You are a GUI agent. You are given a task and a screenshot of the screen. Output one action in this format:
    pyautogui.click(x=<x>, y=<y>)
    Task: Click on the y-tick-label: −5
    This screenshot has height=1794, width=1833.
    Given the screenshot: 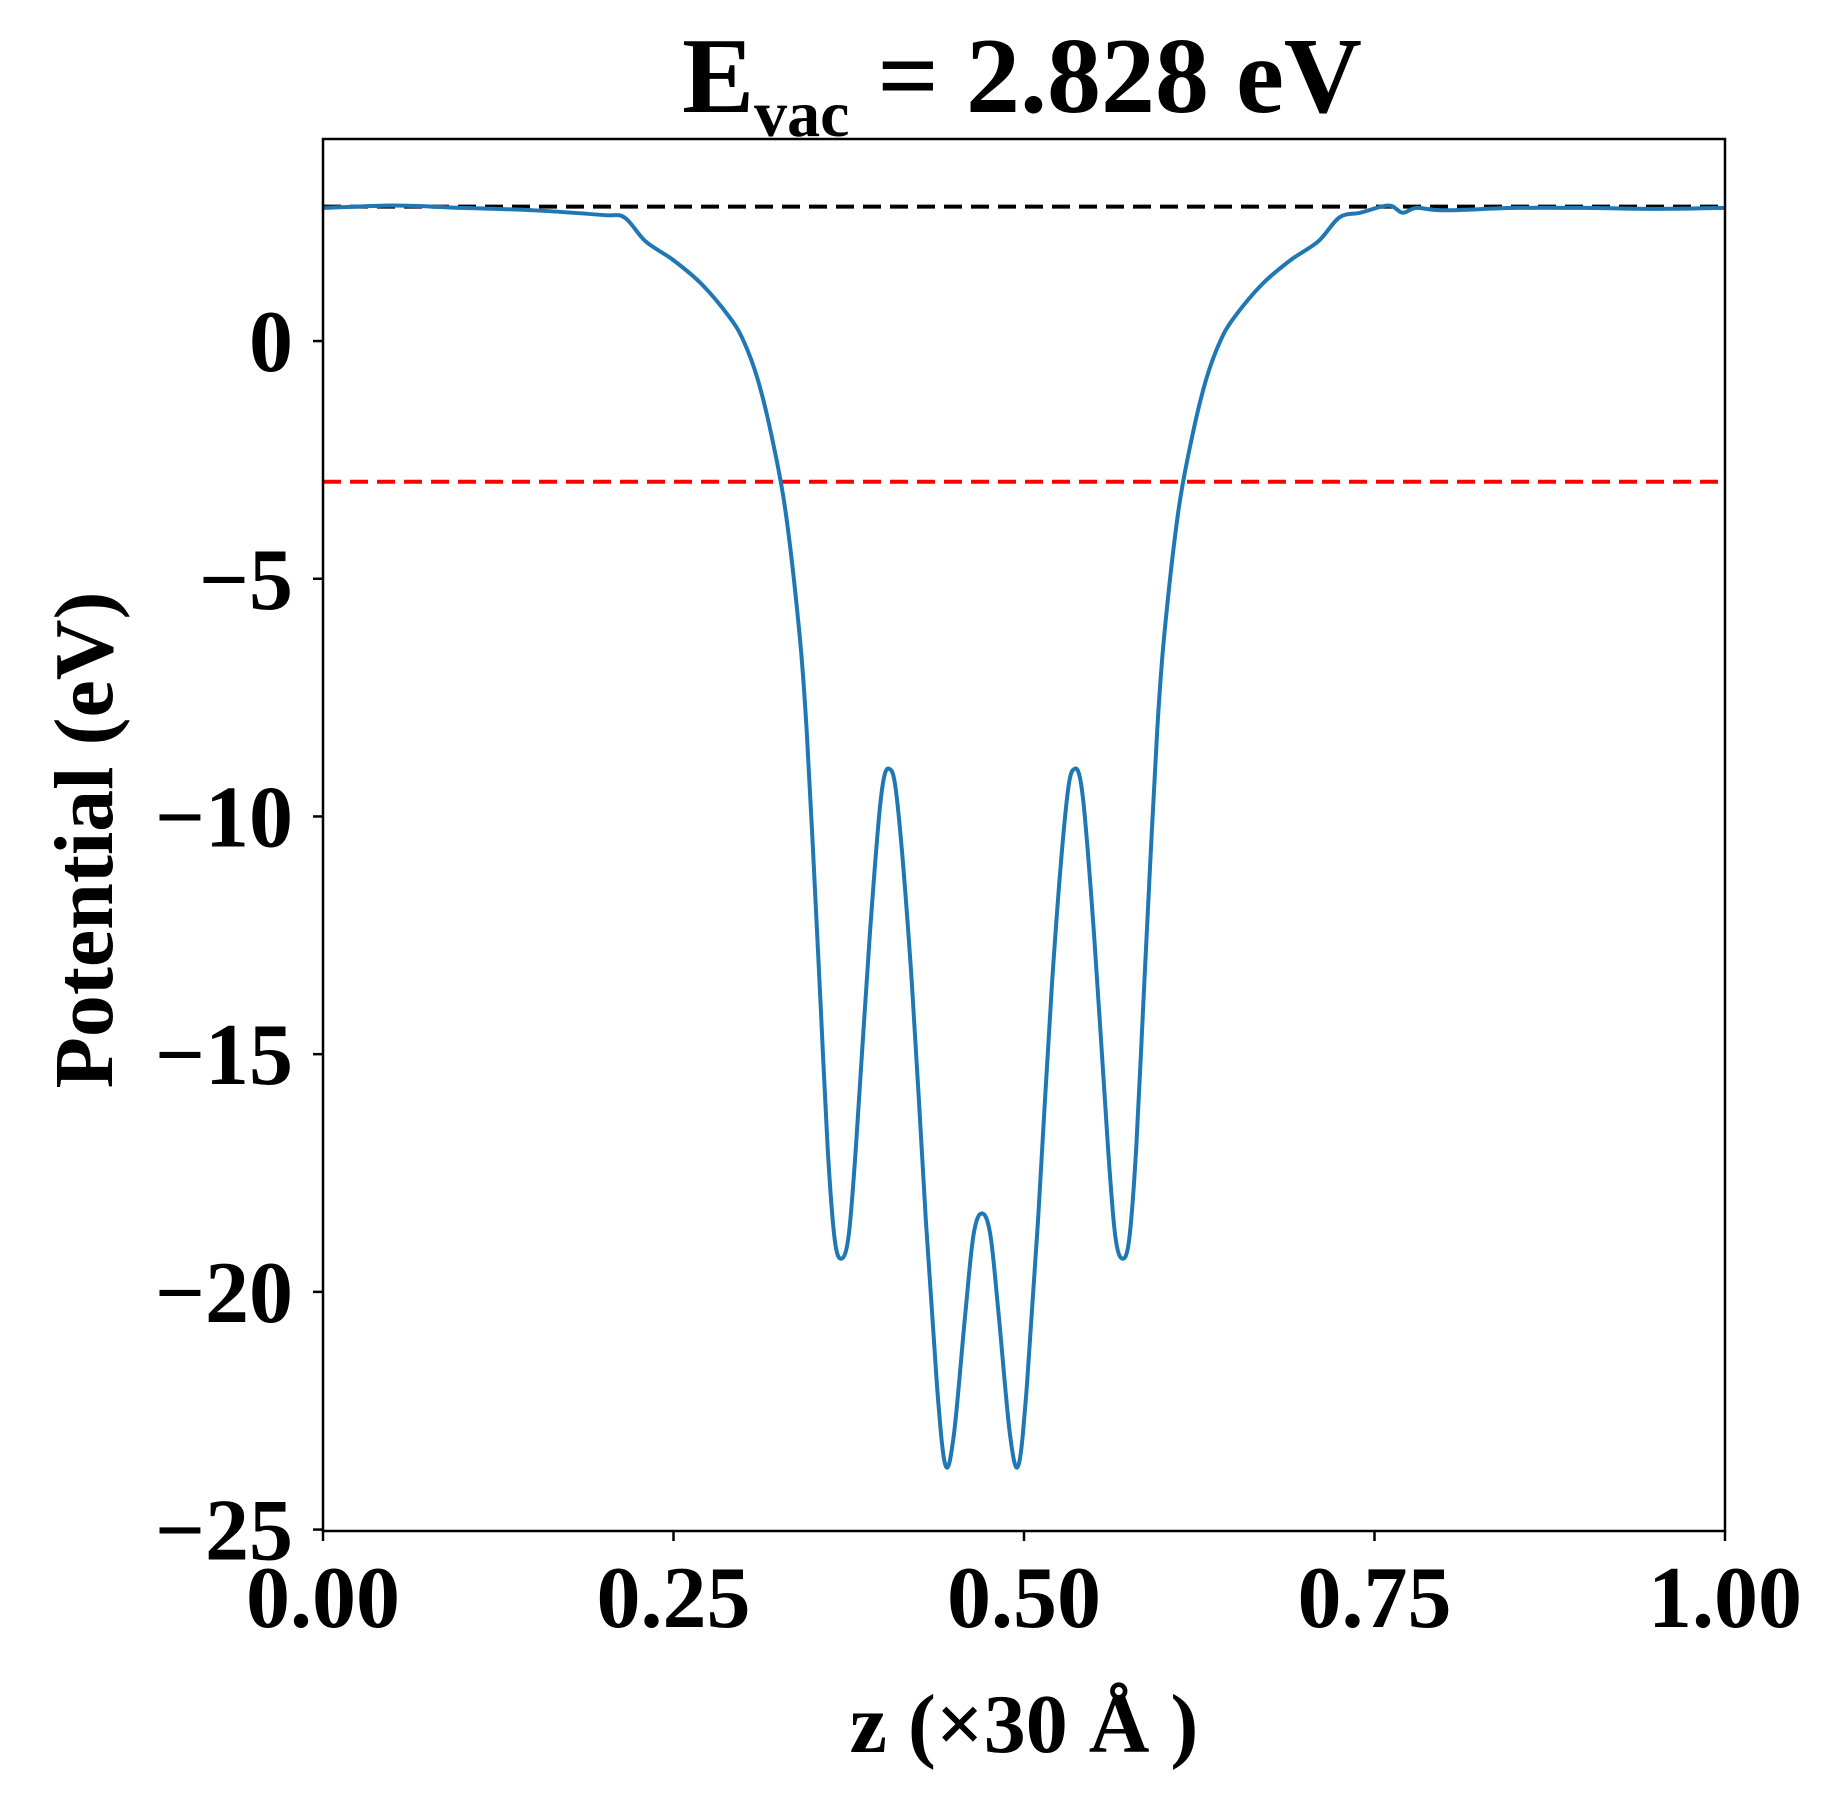 What is the action you would take?
    pyautogui.click(x=246, y=580)
    